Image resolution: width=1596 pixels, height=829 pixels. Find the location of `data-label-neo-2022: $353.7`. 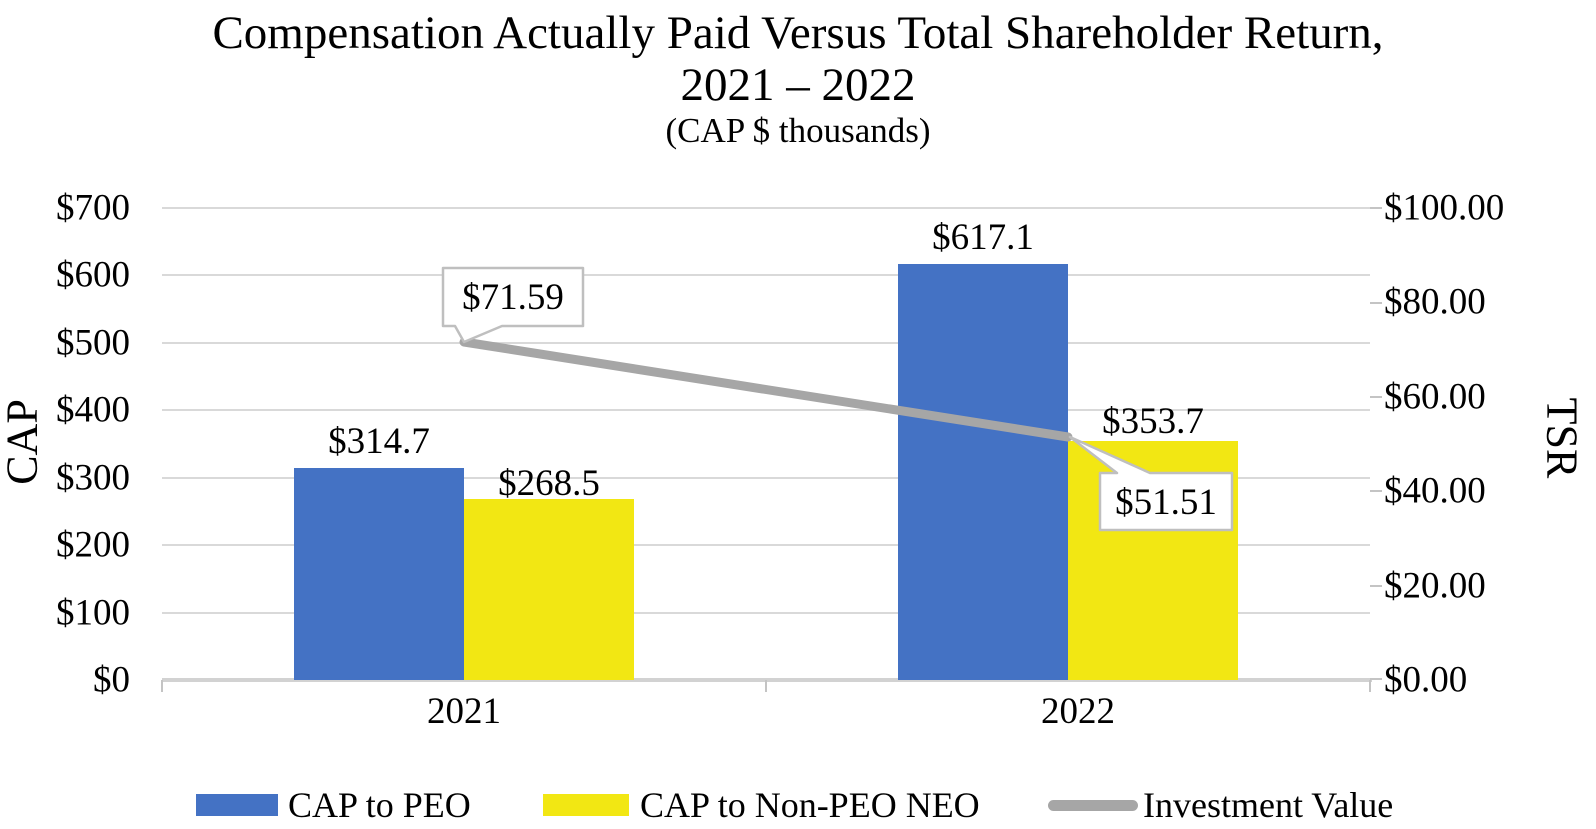

data-label-neo-2022: $353.7 is located at coordinates (1153, 421).